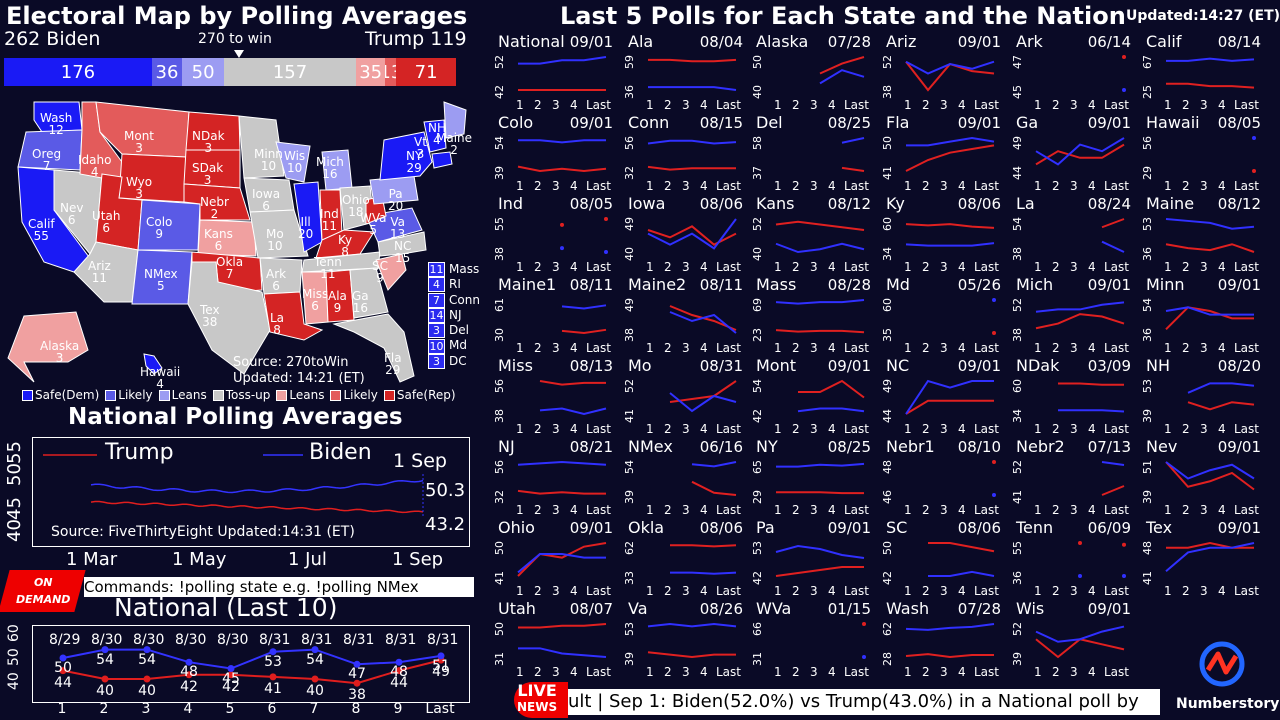 The width and height of the screenshot is (1280, 720). What do you see at coordinates (139, 136) in the screenshot?
I see `map-state-name: Mont` at bounding box center [139, 136].